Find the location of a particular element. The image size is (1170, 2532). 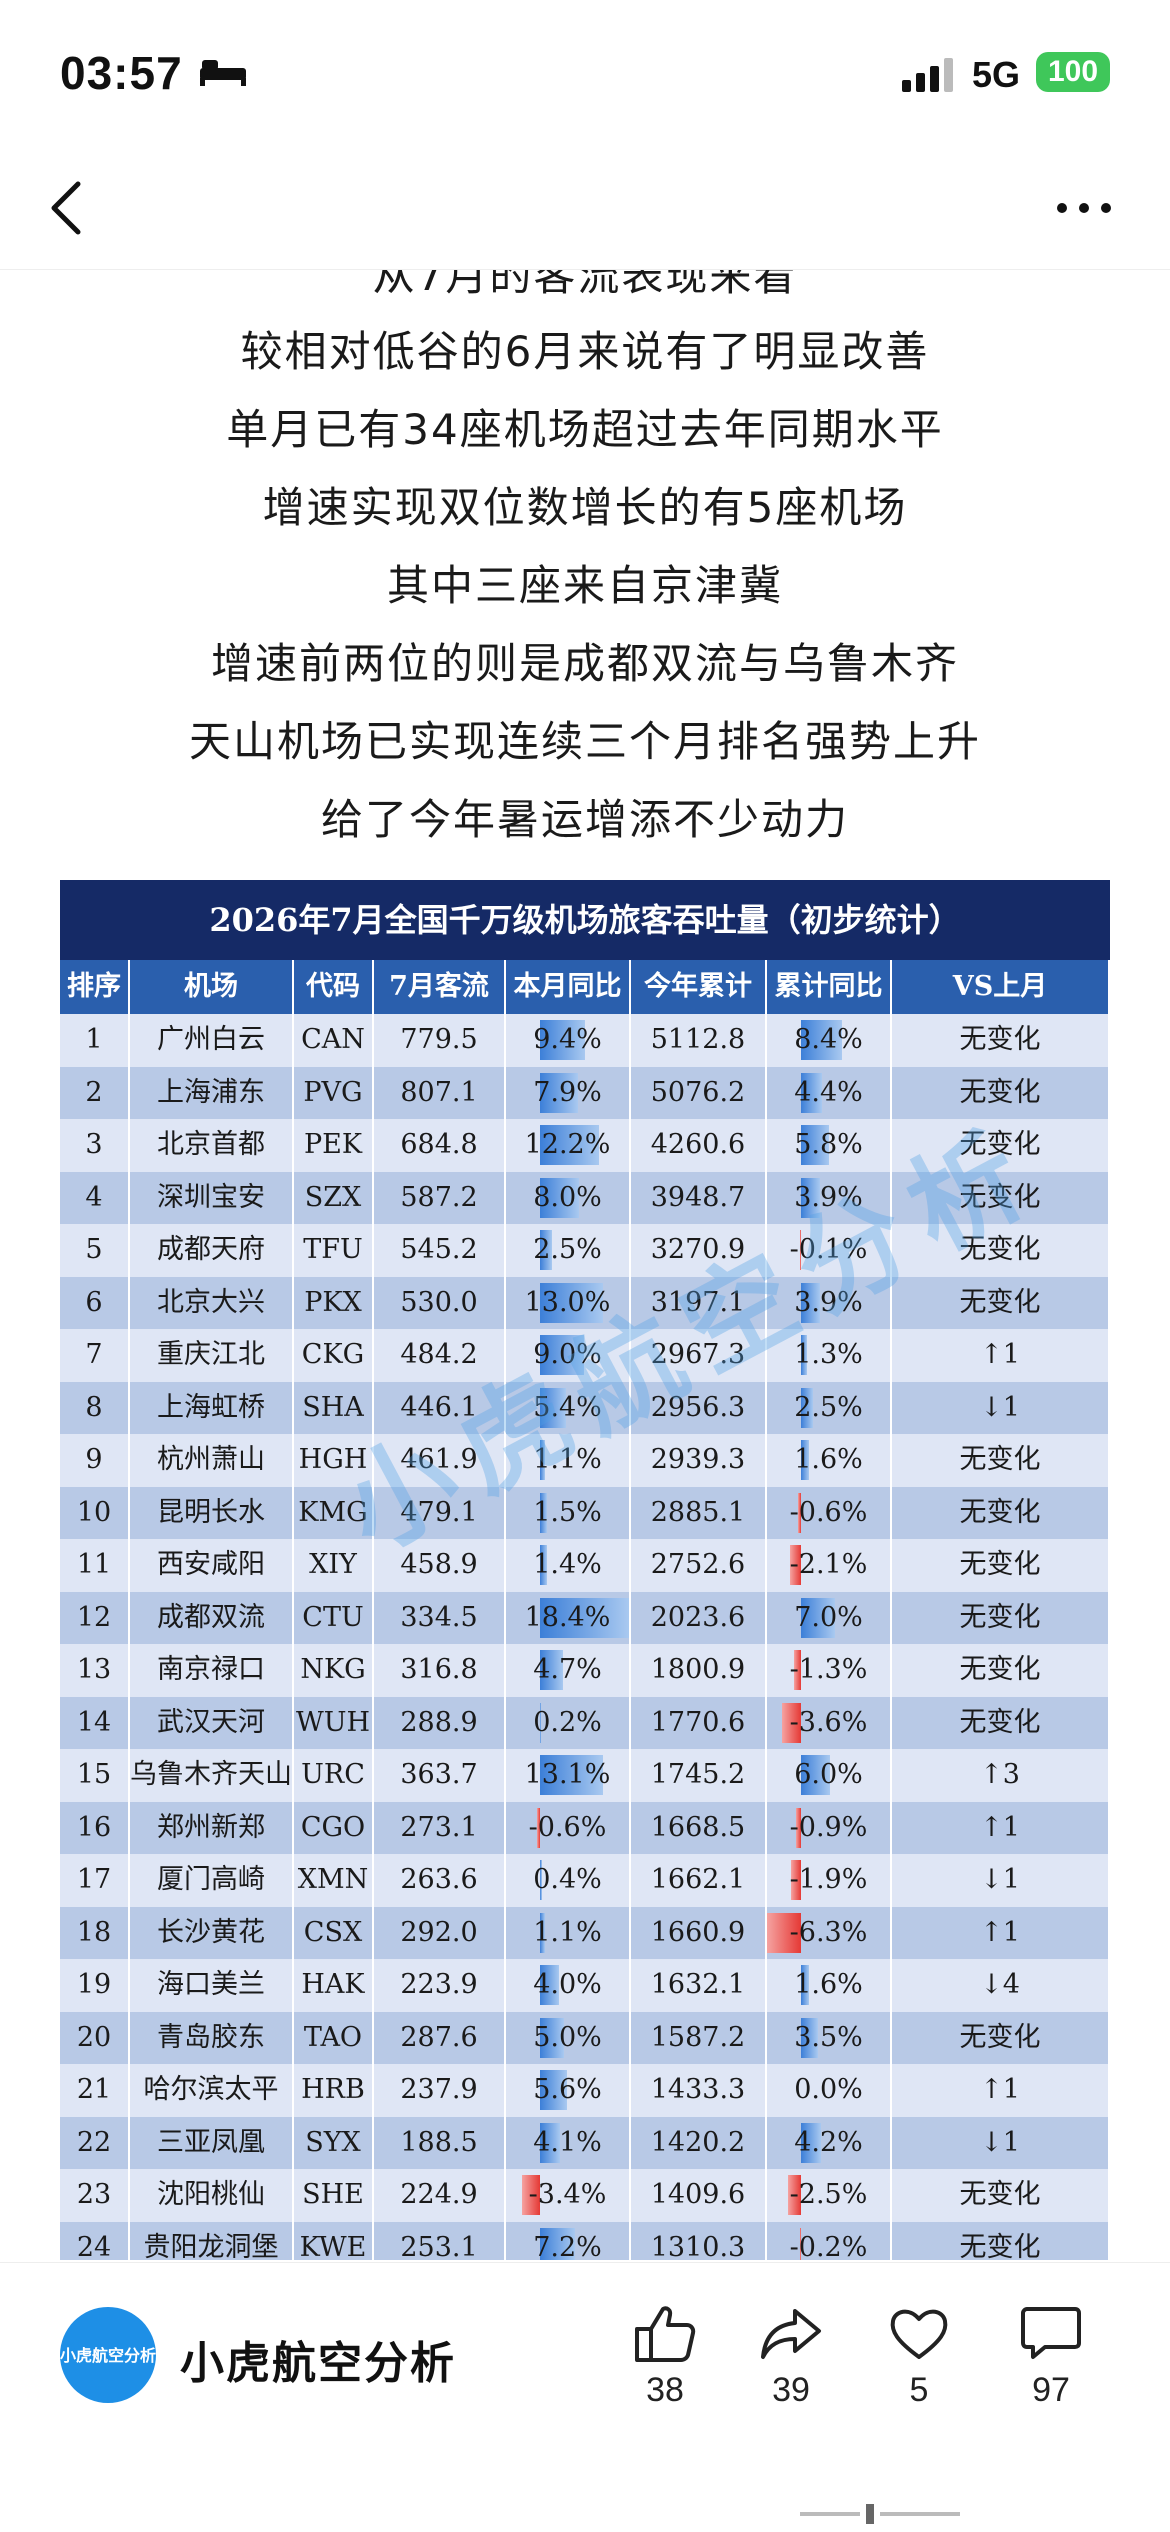

avatar-text: 小虎航空分析 is located at coordinates (108, 2355).